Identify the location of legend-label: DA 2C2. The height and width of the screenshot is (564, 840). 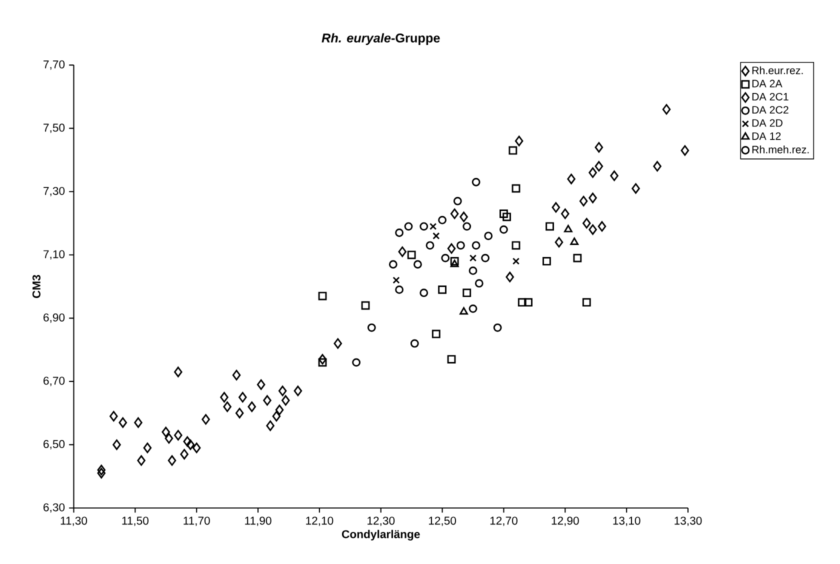
(770, 110).